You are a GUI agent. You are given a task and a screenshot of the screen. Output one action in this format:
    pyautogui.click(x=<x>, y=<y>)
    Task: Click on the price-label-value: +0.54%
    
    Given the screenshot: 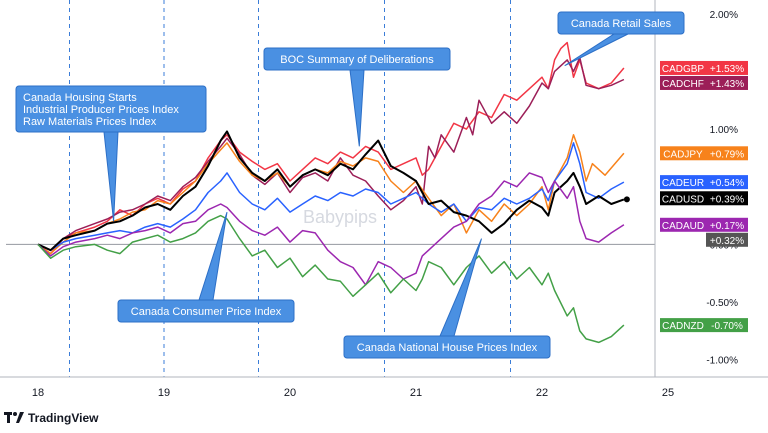 What is the action you would take?
    pyautogui.click(x=727, y=183)
    